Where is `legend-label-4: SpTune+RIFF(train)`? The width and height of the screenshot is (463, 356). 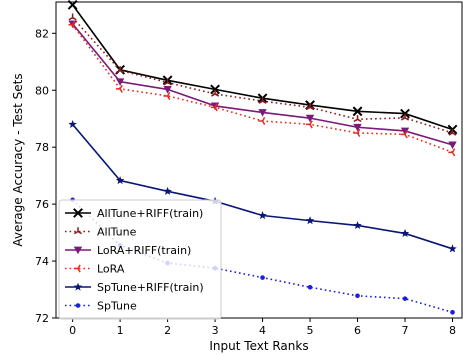
legend-label-4: SpTune+RIFF(train) is located at coordinates (150, 287).